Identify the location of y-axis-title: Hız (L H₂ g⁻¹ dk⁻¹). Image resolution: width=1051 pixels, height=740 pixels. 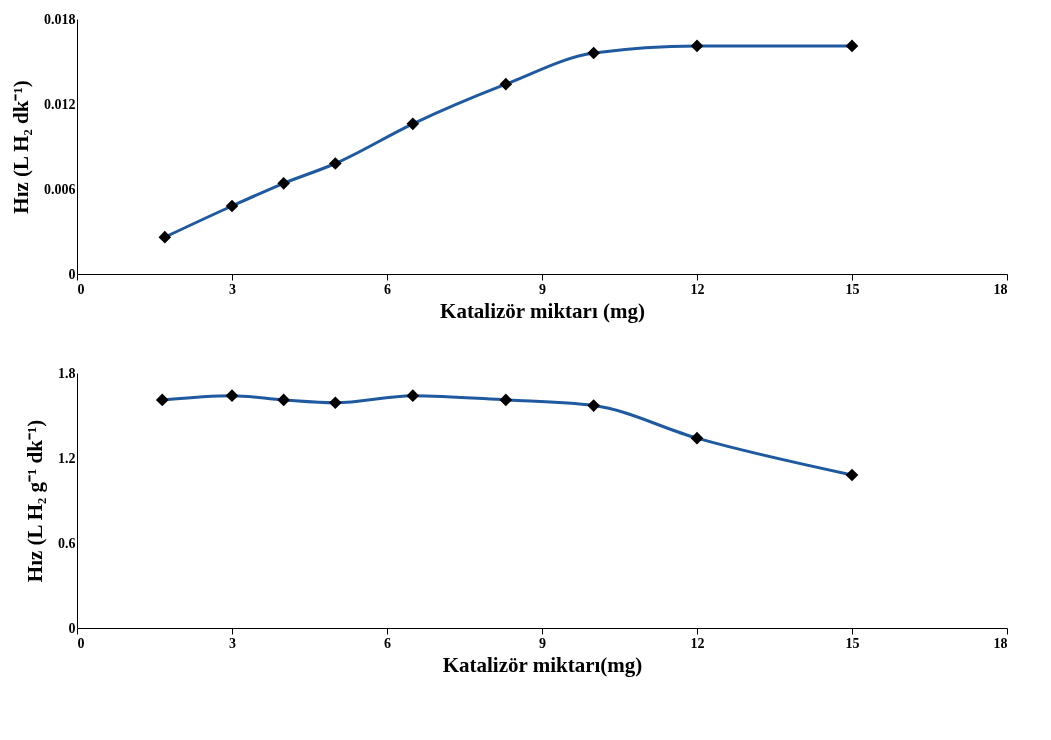
(35, 501).